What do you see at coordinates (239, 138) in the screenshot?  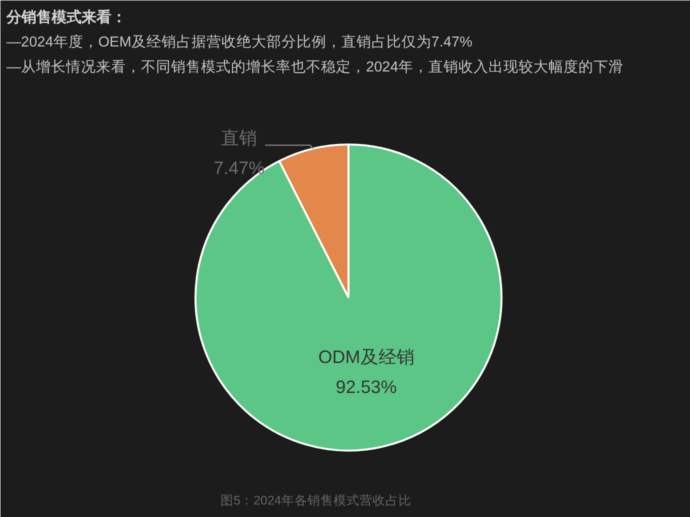 I see `slice-label: 直销` at bounding box center [239, 138].